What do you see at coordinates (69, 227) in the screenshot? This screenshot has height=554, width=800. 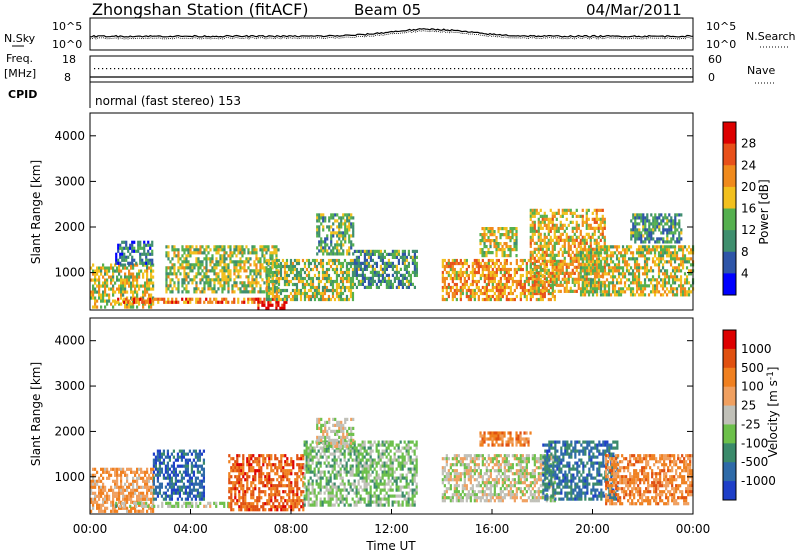 I see `y-tick-label: 2000` at bounding box center [69, 227].